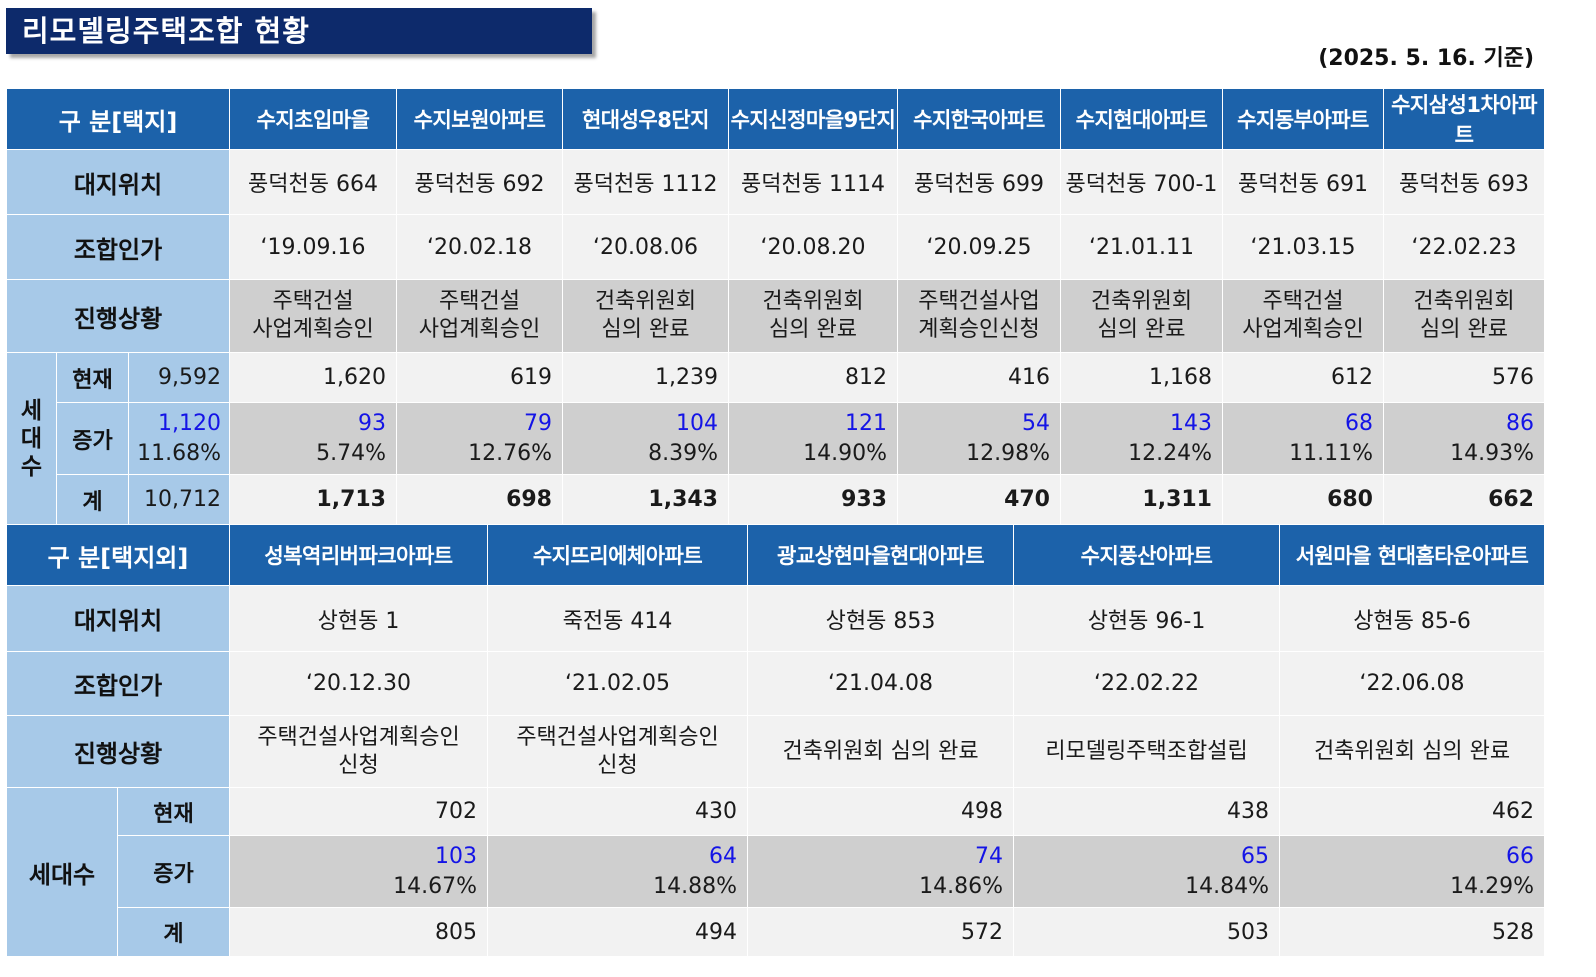 The height and width of the screenshot is (977, 1596). What do you see at coordinates (1464, 247) in the screenshot?
I see `approval-cell: ‘22.02.23` at bounding box center [1464, 247].